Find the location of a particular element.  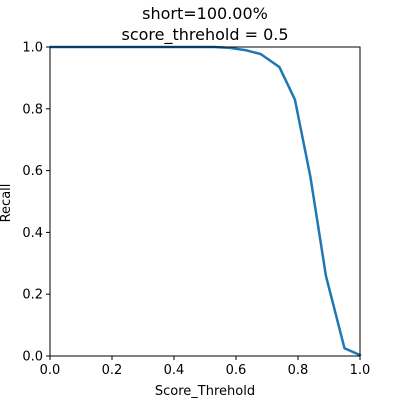

x-axis-label: Score_Threhold is located at coordinates (205, 391).